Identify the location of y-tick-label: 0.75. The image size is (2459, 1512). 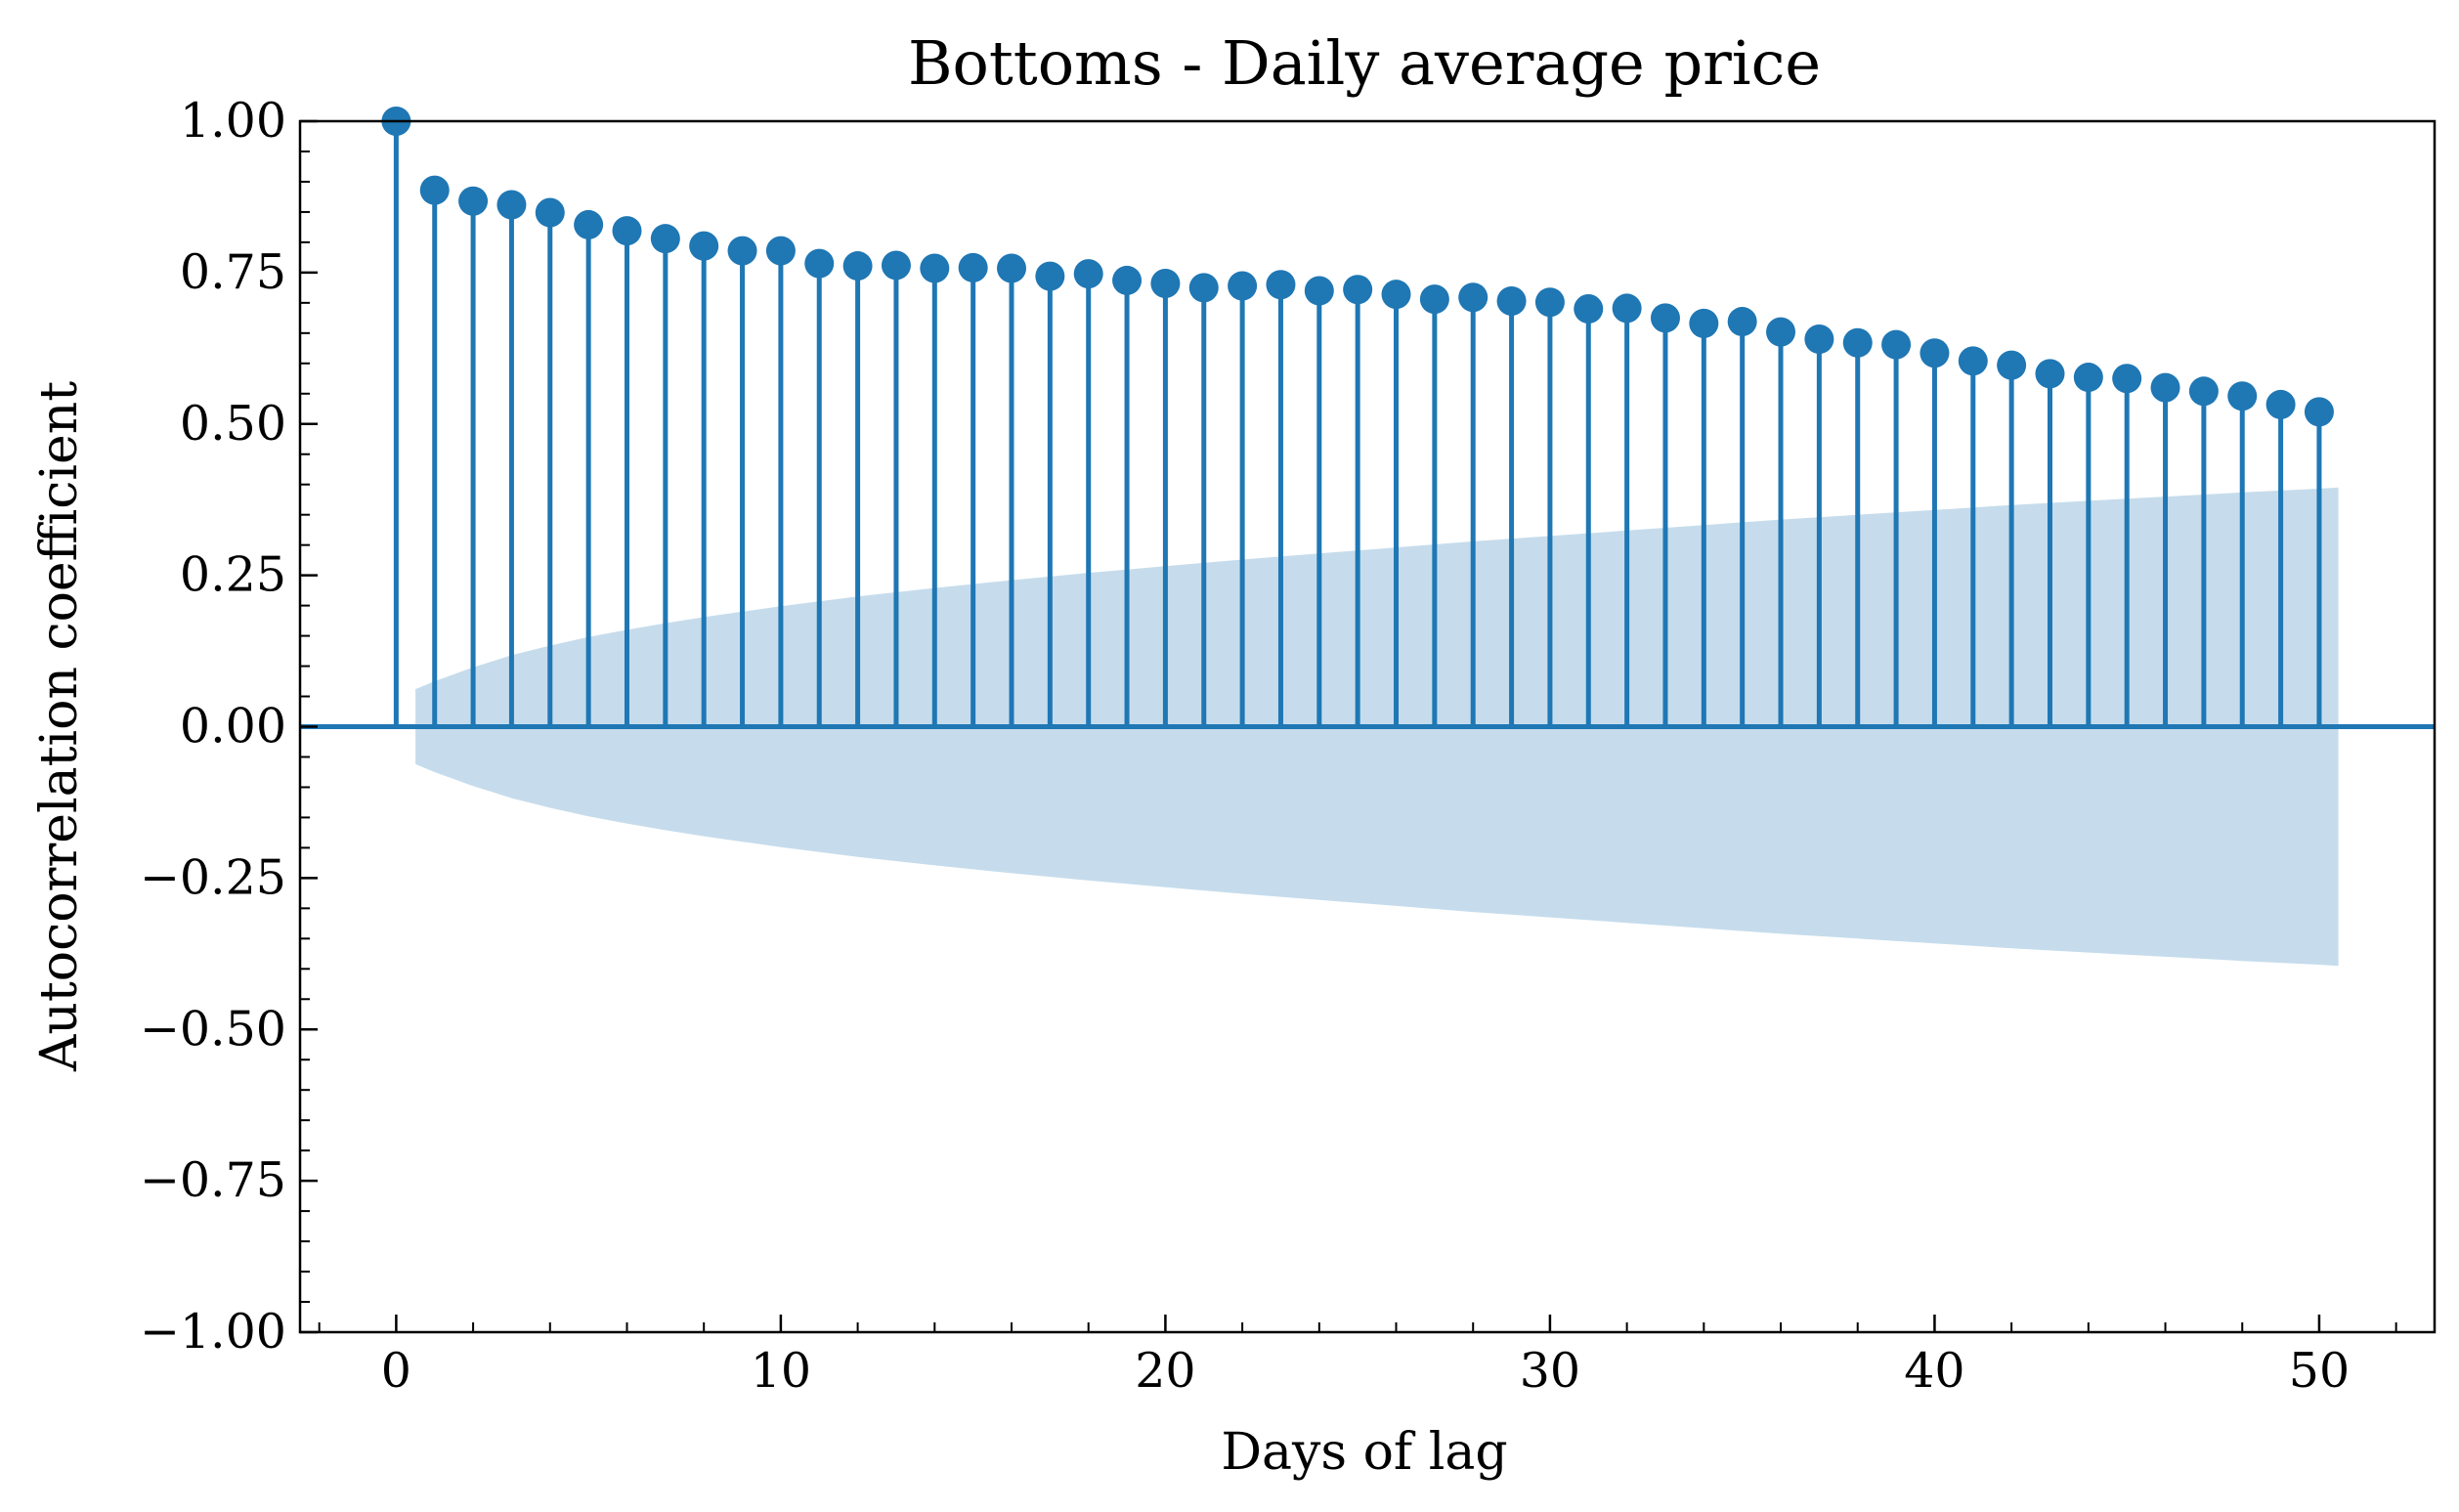
(233, 272).